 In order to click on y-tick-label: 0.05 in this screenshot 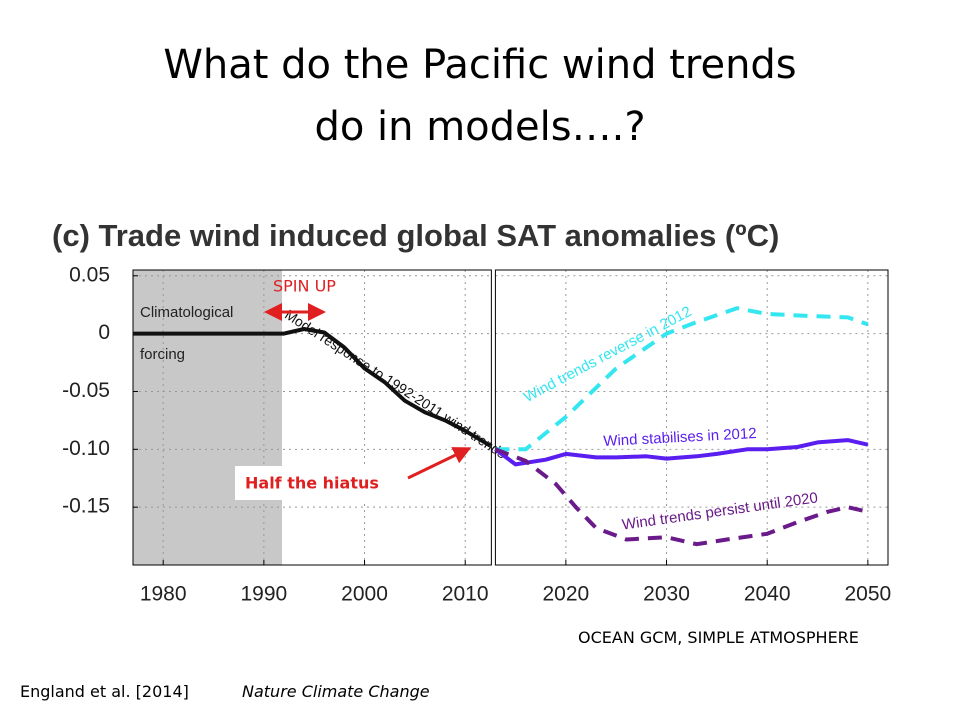, I will do `click(89, 274)`.